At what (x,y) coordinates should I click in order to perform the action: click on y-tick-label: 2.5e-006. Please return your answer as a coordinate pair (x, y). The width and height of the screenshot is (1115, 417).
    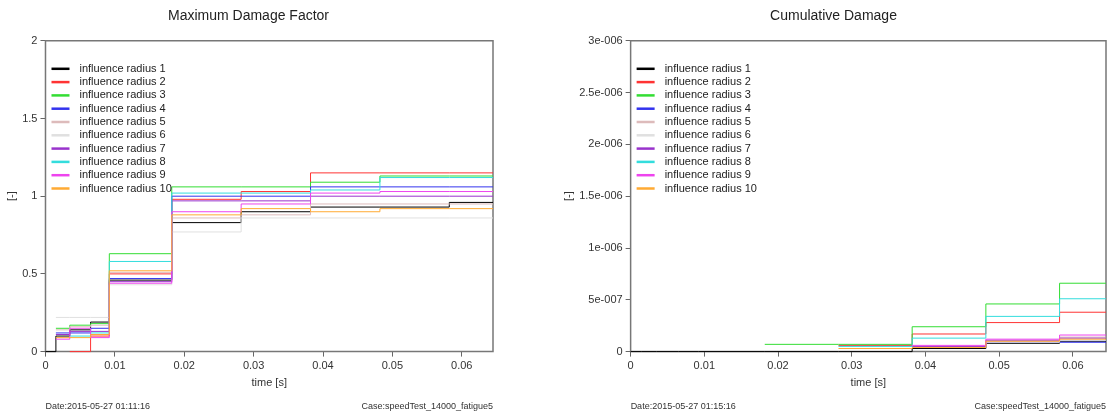
    Looking at the image, I should click on (601, 91).